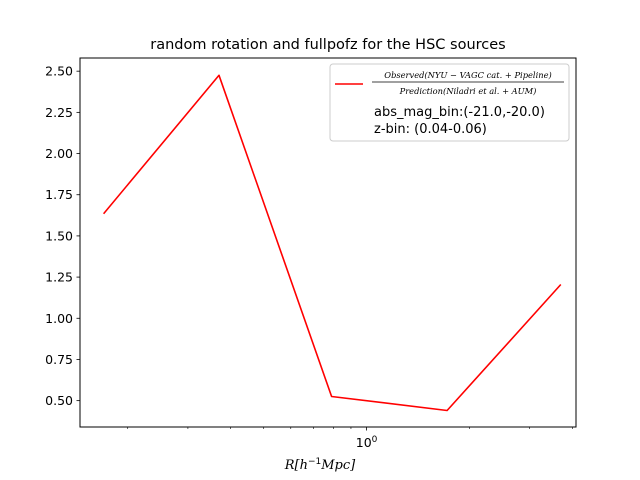 Image resolution: width=640 pixels, height=480 pixels. I want to click on y-tick-label: 0.50, so click(59, 400).